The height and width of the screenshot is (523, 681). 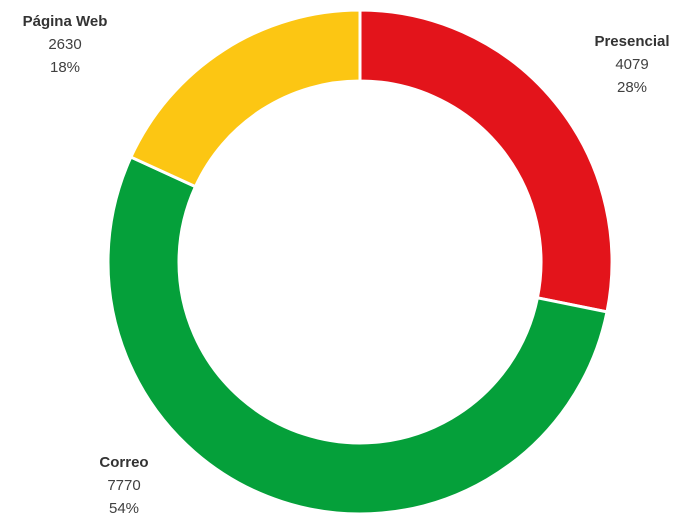 What do you see at coordinates (632, 87) in the screenshot?
I see `percent-label: 28%` at bounding box center [632, 87].